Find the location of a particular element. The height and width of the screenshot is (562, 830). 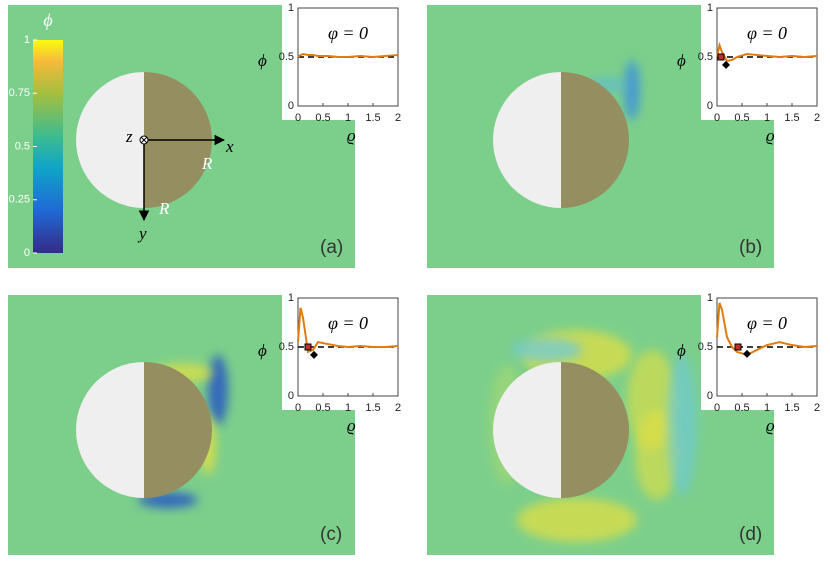

panel-label: (b) is located at coordinates (750, 247).